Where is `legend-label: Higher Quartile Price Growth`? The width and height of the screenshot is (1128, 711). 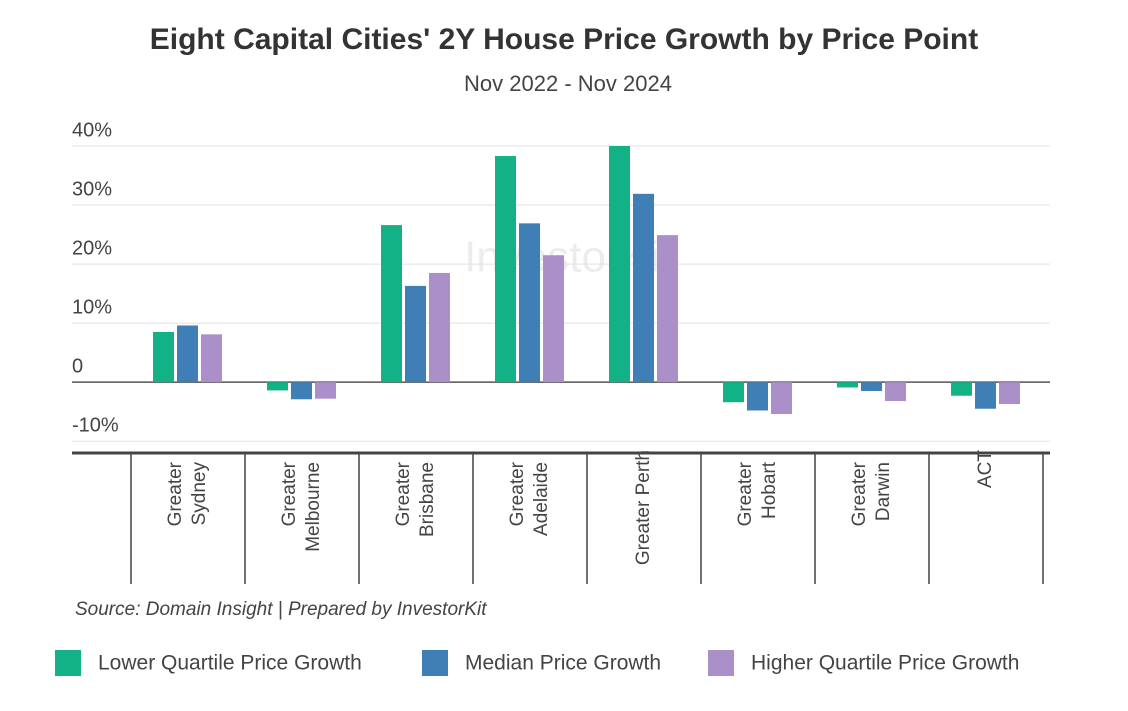
legend-label: Higher Quartile Price Growth is located at coordinates (885, 663).